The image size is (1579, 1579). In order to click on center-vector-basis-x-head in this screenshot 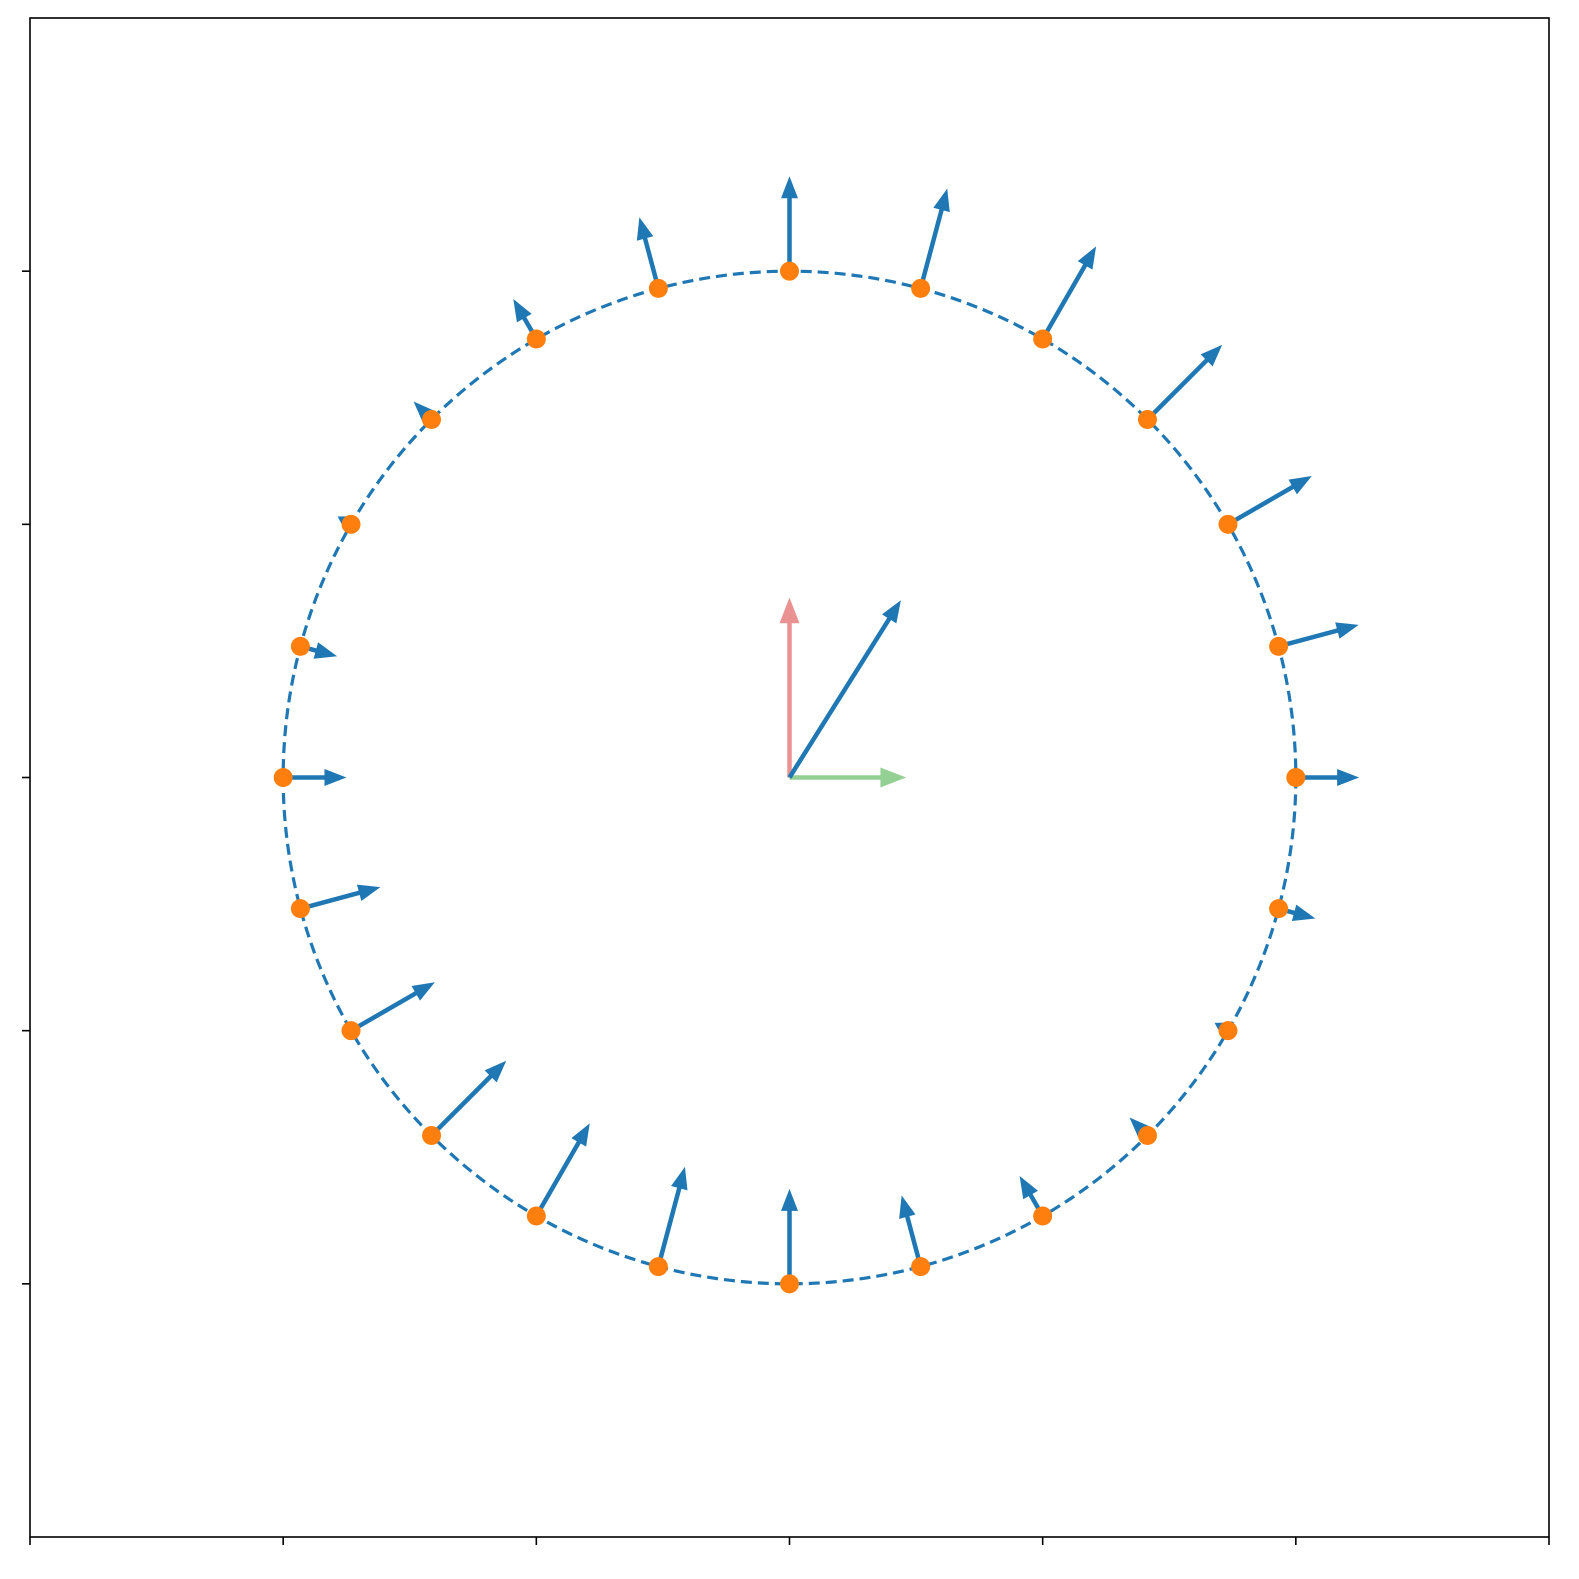, I will do `click(893, 777)`.